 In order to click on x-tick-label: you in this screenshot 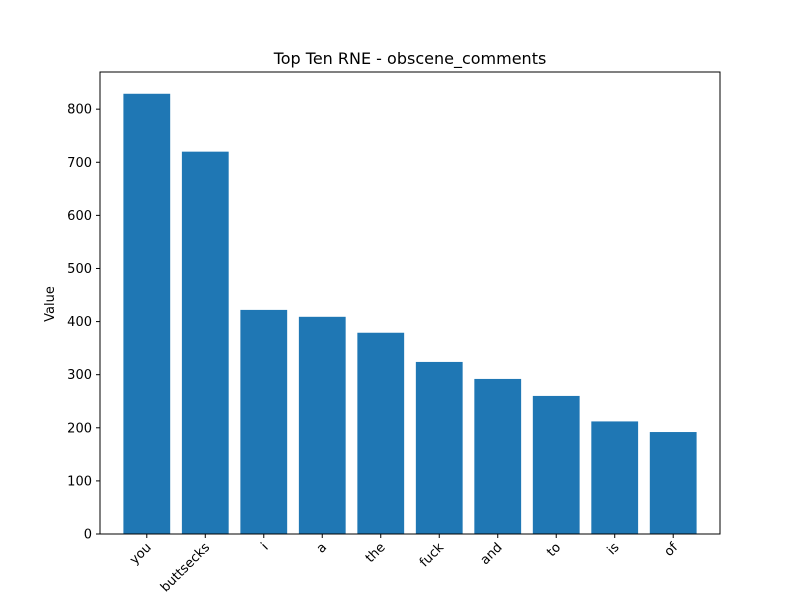, I will do `click(140, 553)`.